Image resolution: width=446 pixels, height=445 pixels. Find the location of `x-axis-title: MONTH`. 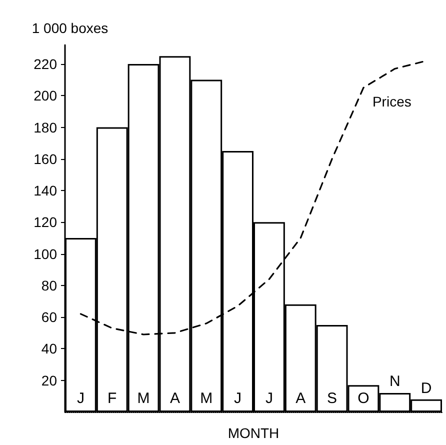

x-axis-title: MONTH is located at coordinates (254, 433).